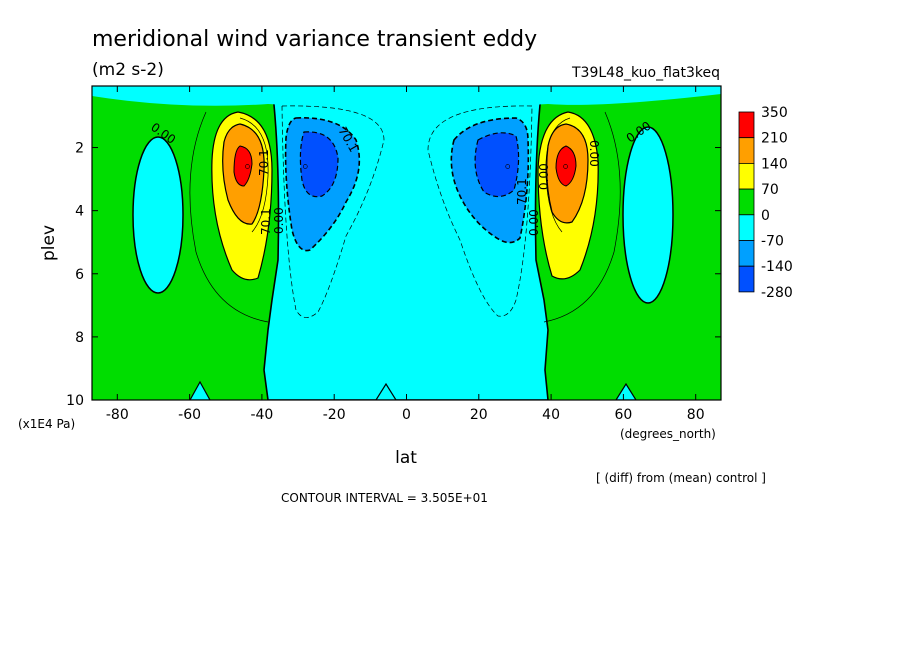 The width and height of the screenshot is (904, 654). I want to click on contour-sh-outer-negative, so click(333, 211).